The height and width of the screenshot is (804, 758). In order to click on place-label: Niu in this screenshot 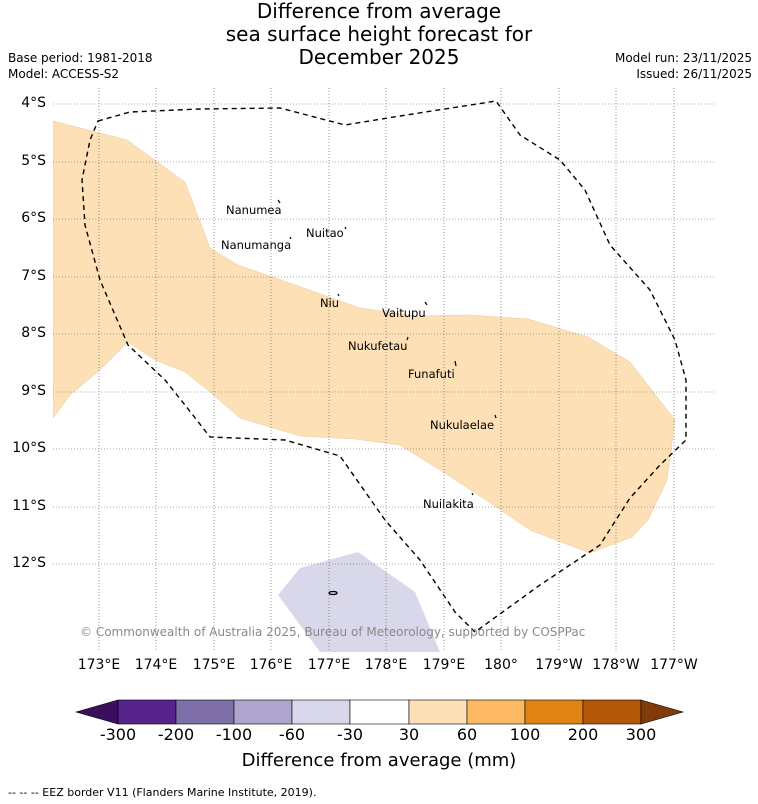, I will do `click(329, 303)`.